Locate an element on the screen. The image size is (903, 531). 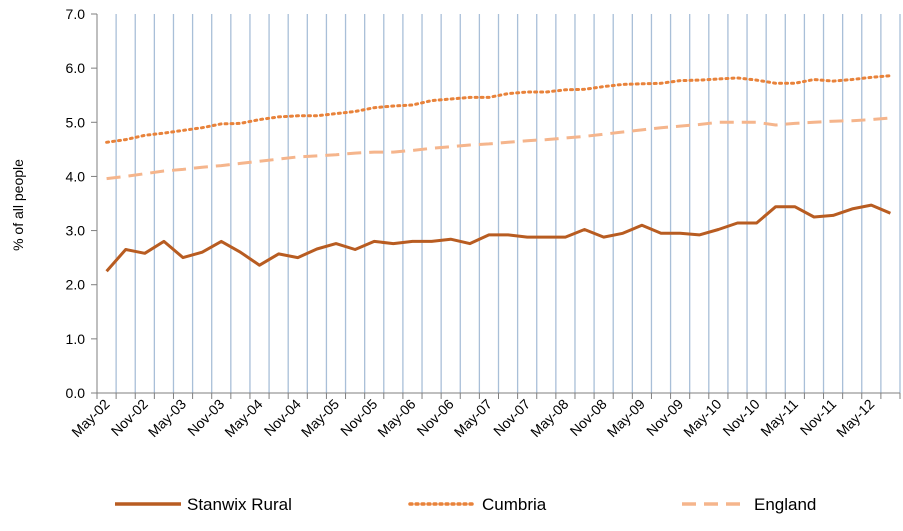
x-tick-label: Nov-08 is located at coordinates (588, 417).